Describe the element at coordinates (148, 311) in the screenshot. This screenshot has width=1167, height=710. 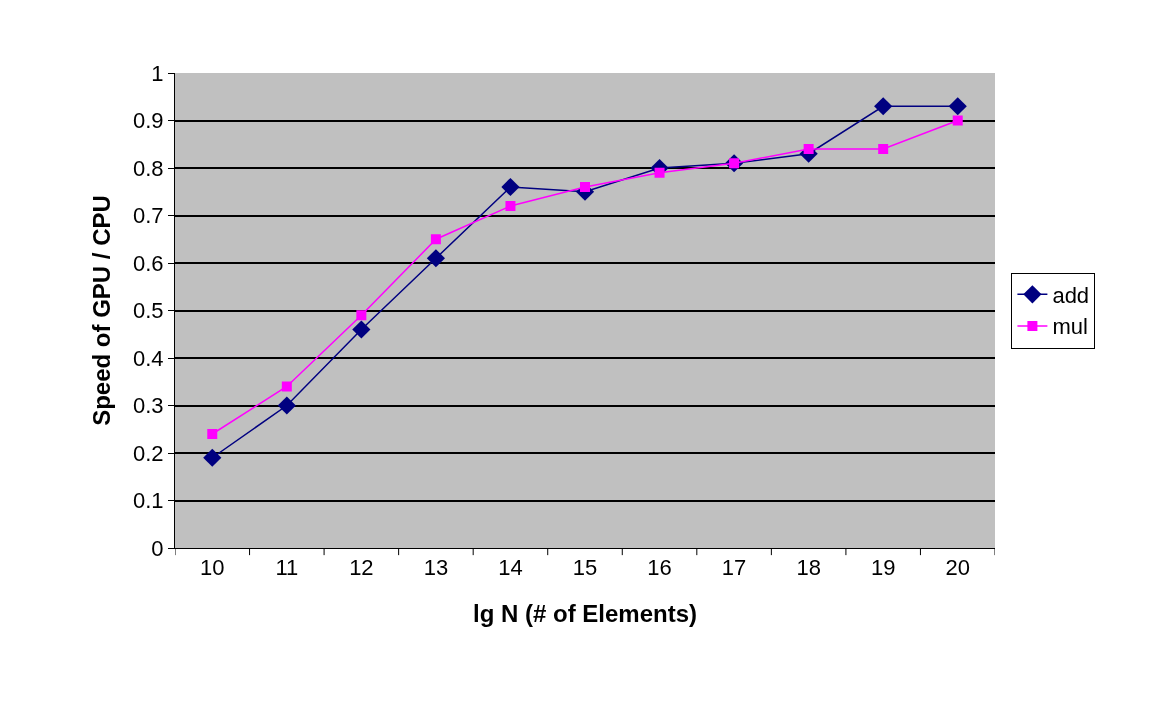
I see `y-tick-label: 0.5` at that location.